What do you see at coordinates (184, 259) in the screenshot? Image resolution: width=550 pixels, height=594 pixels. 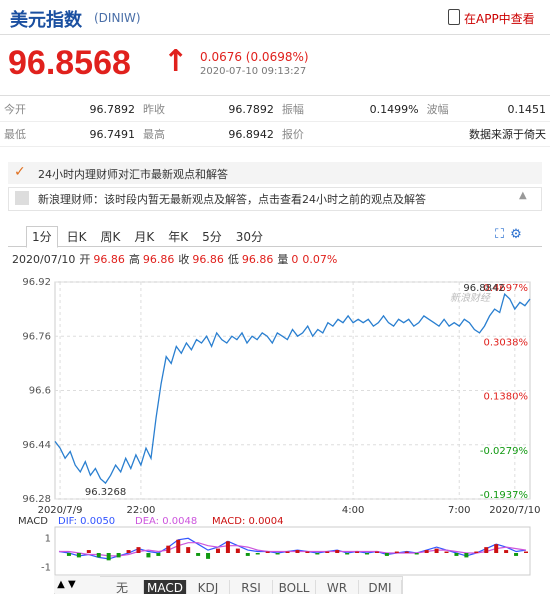 I see `info-label: 收` at bounding box center [184, 259].